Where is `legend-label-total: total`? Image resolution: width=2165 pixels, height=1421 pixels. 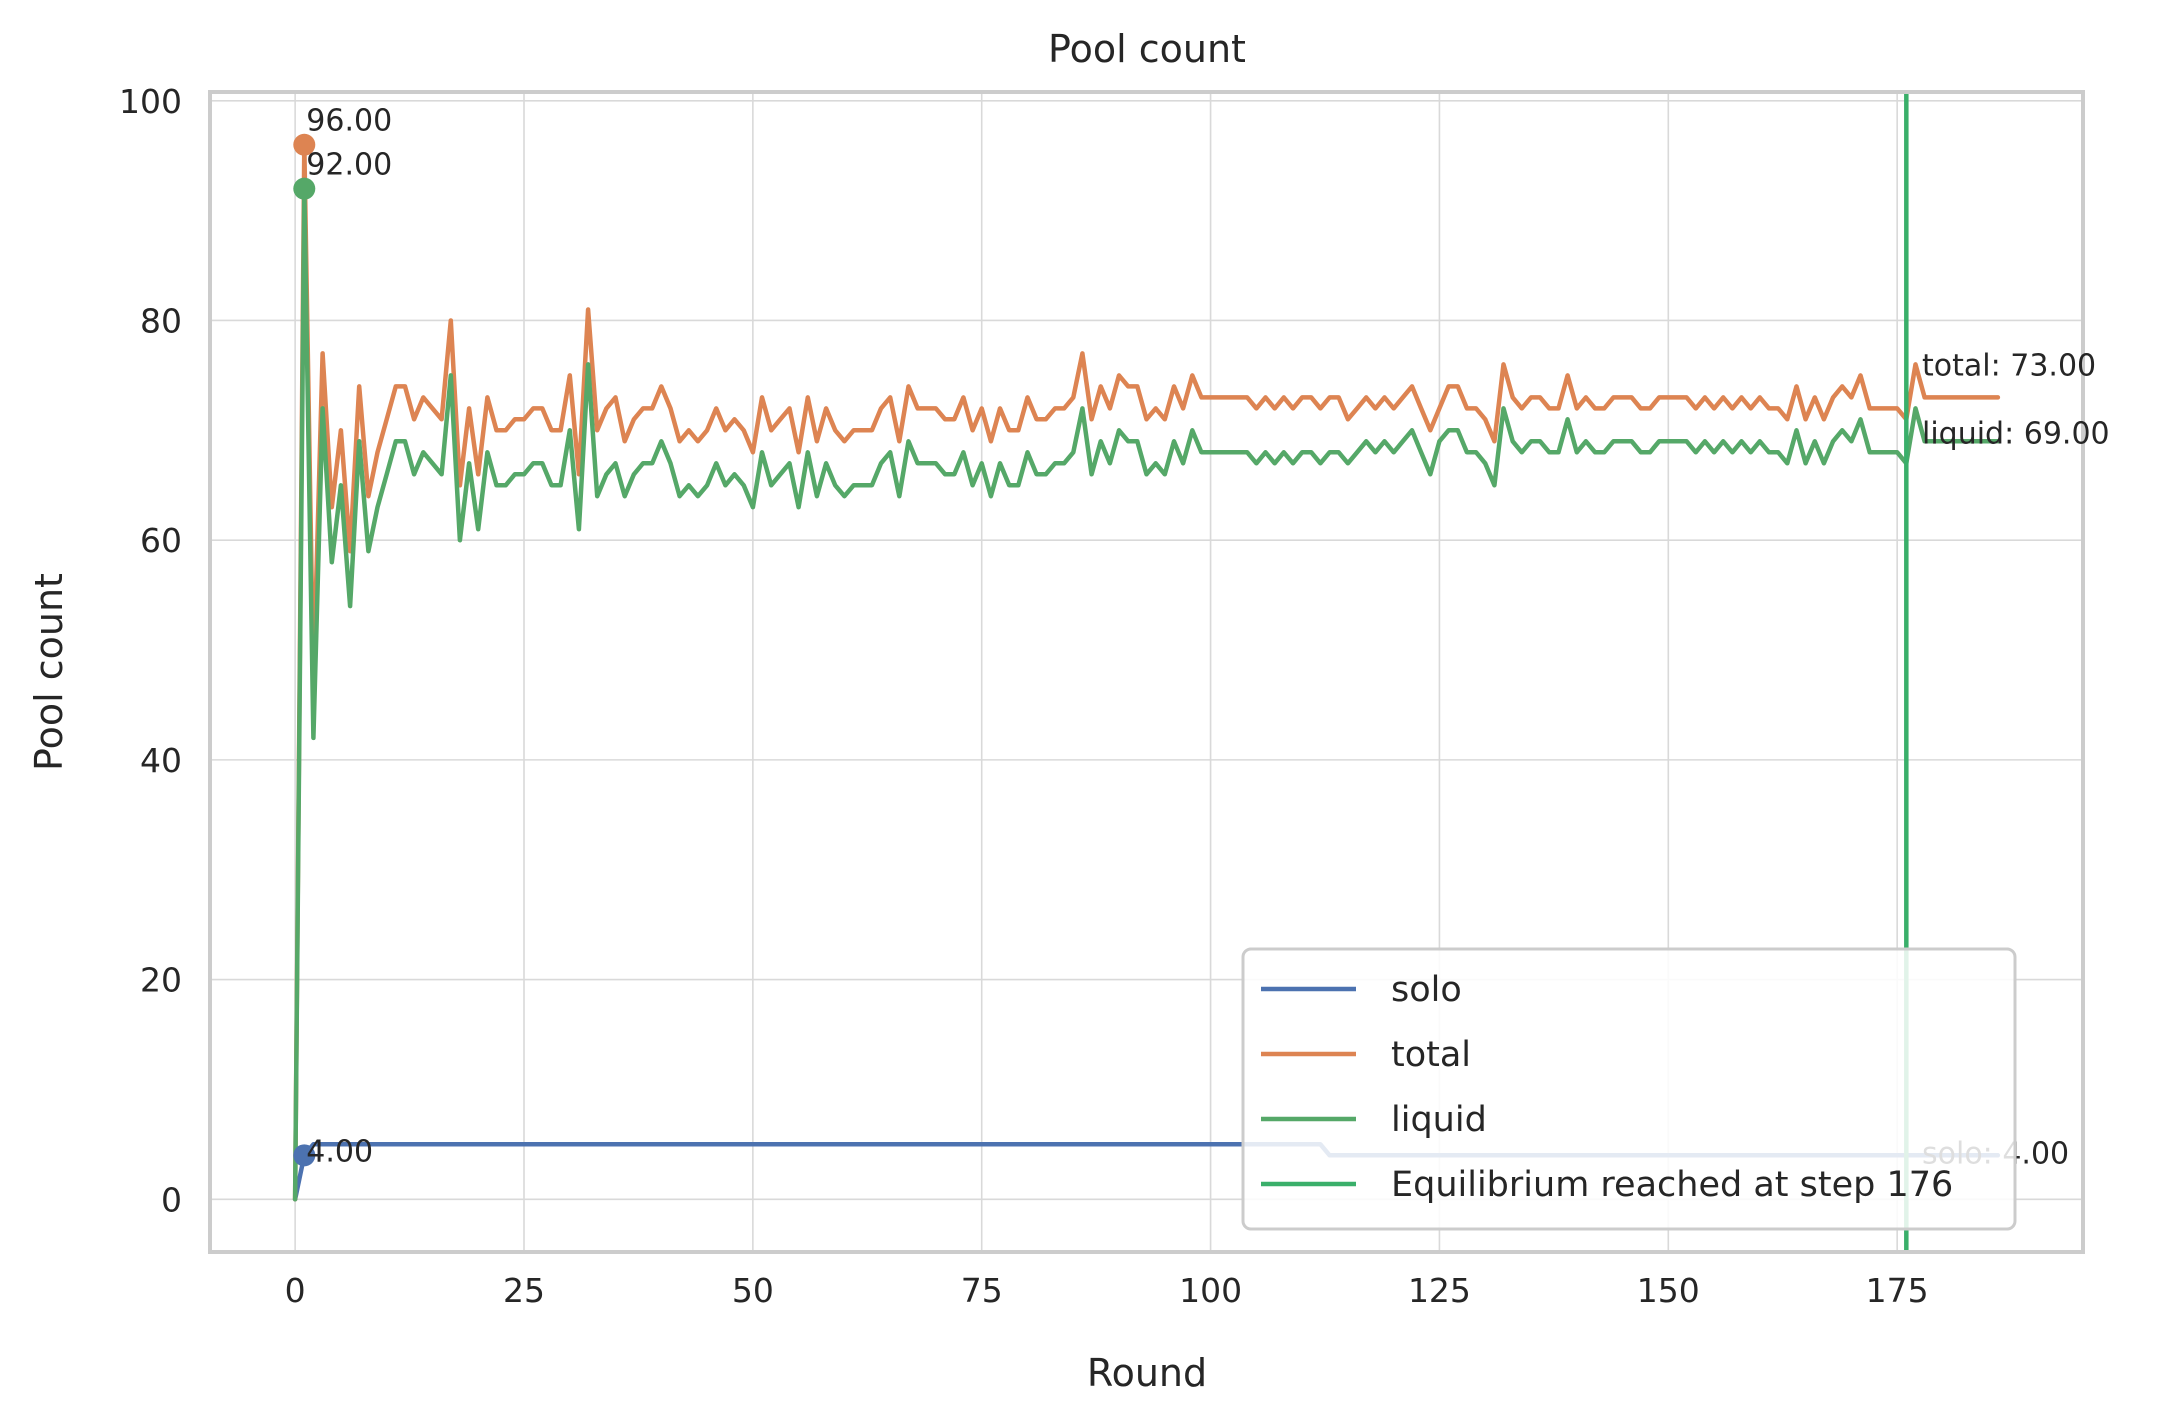 legend-label-total: total is located at coordinates (1431, 1055).